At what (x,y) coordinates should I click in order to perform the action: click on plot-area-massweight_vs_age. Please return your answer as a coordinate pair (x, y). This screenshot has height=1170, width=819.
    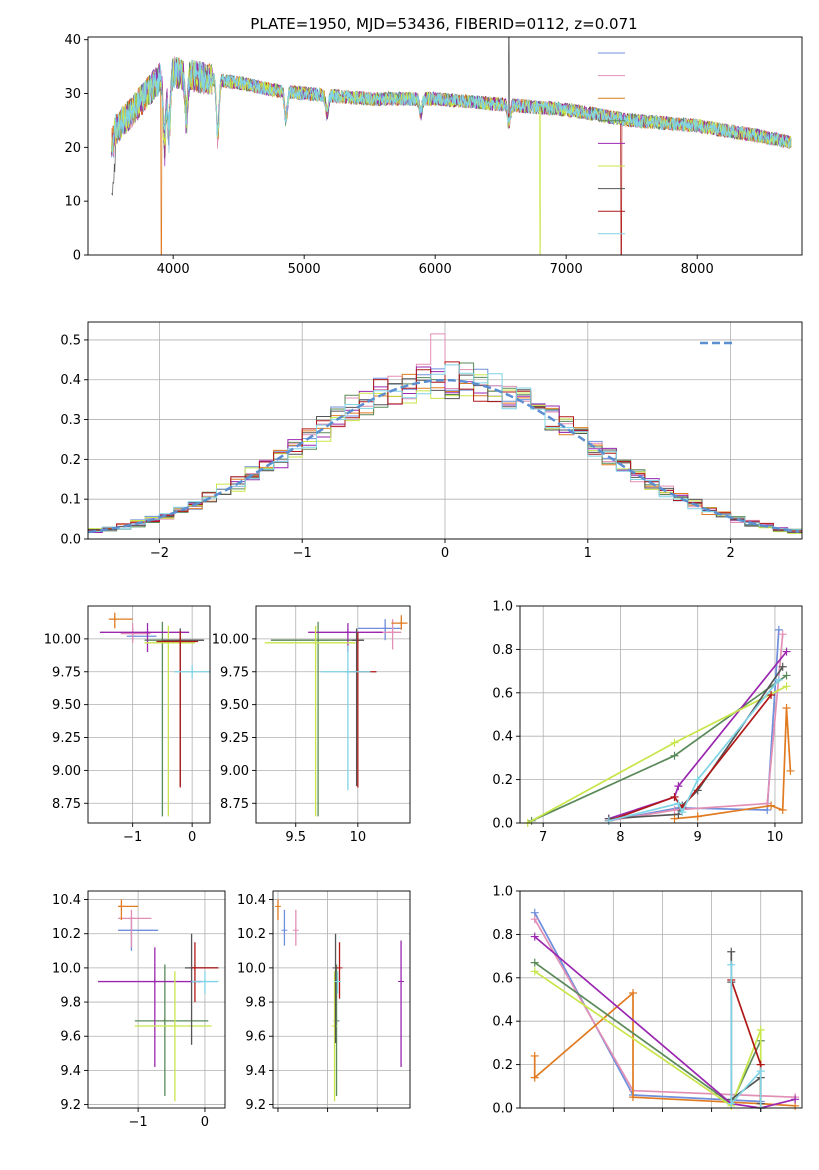
    Looking at the image, I should click on (659, 726).